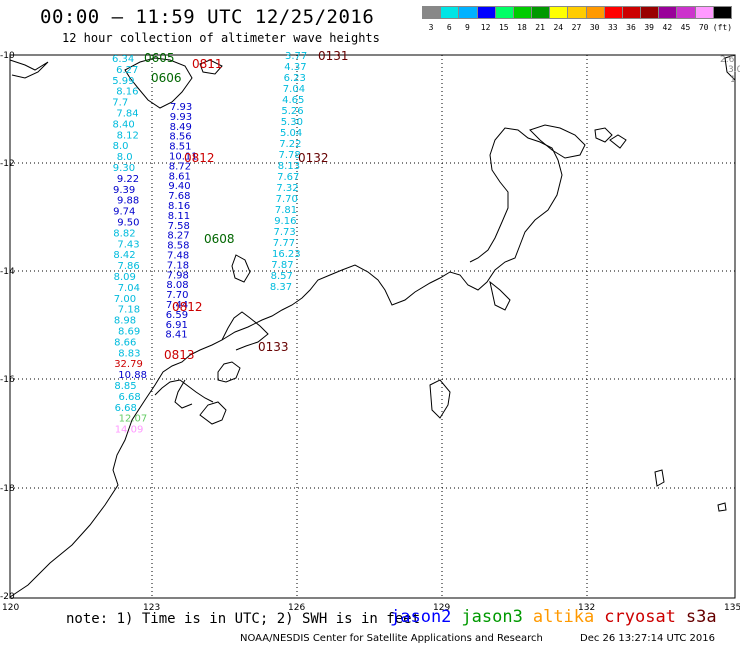  Describe the element at coordinates (159, 58) in the screenshot. I see `pass-label: 0605` at that location.